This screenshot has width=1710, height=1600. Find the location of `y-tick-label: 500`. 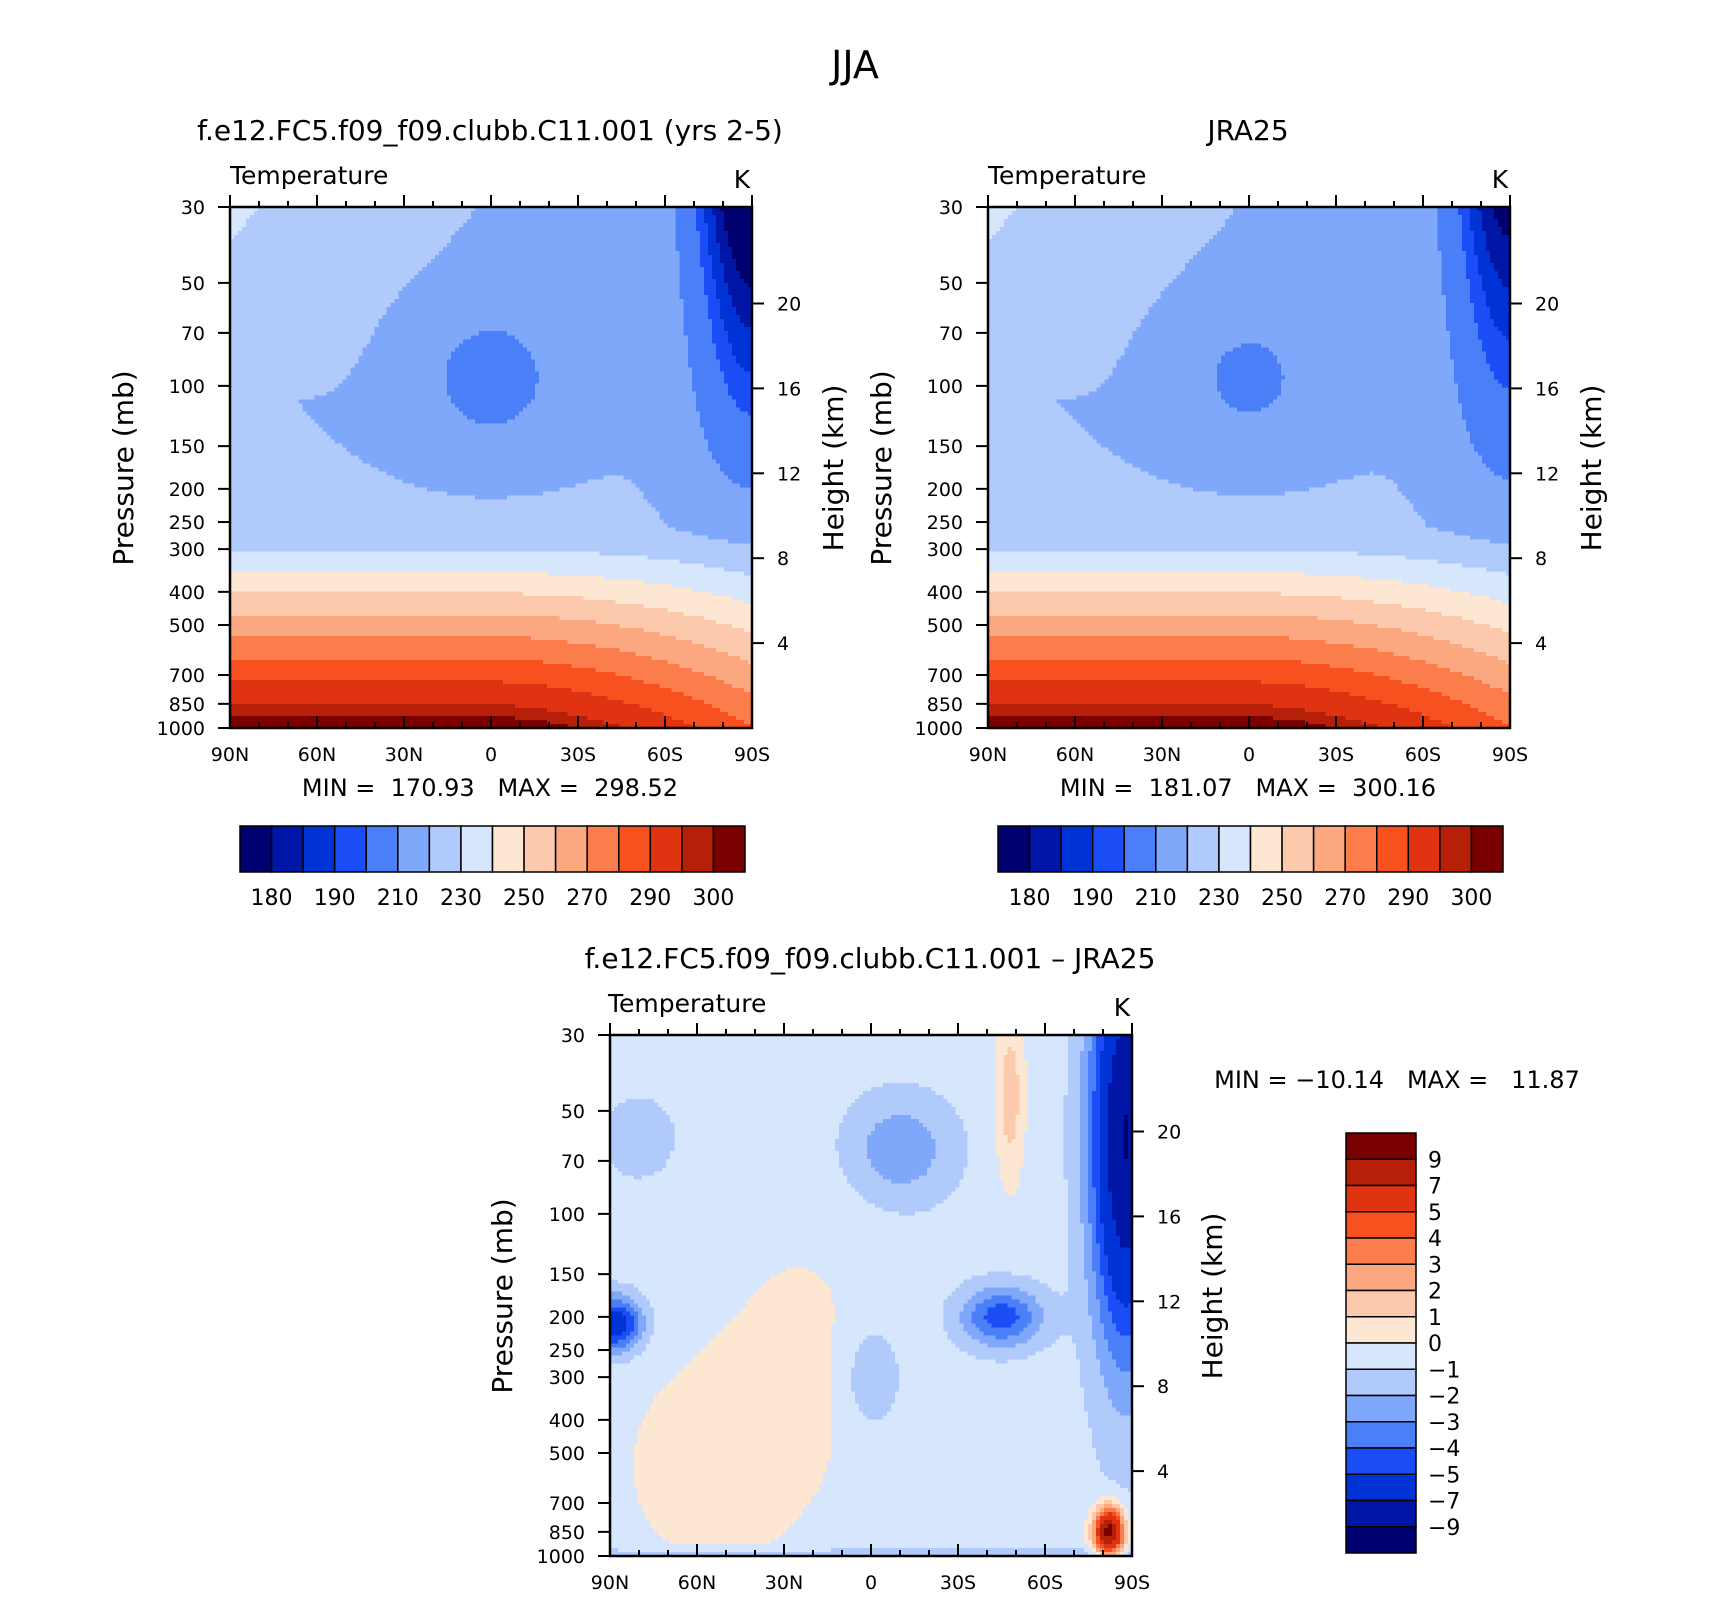

y-tick-label: 500 is located at coordinates (567, 1454).